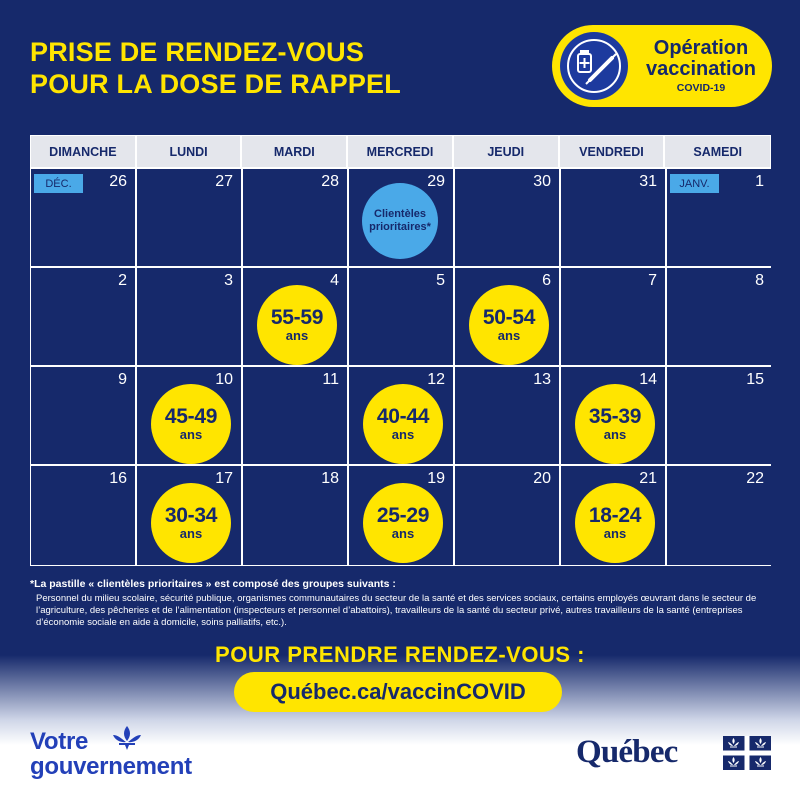 The image size is (800, 800). What do you see at coordinates (440, 280) in the screenshot?
I see `day-number: 5` at bounding box center [440, 280].